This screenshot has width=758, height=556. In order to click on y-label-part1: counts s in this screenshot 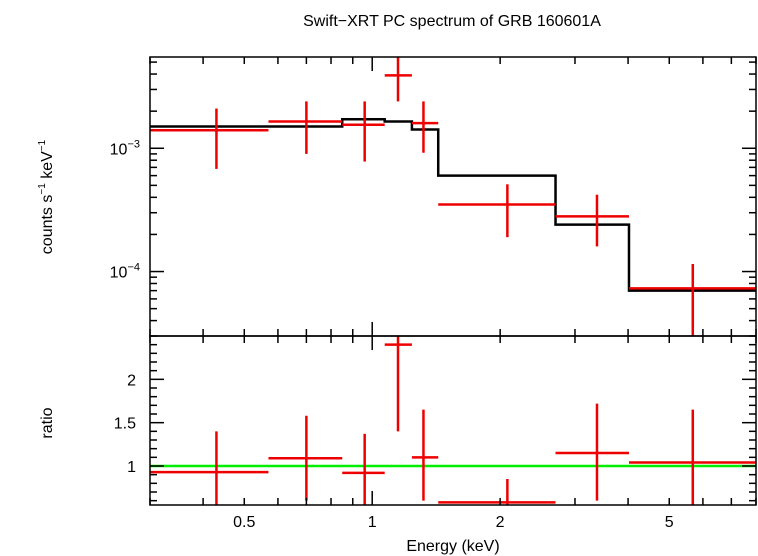, I will do `click(47, 225)`.